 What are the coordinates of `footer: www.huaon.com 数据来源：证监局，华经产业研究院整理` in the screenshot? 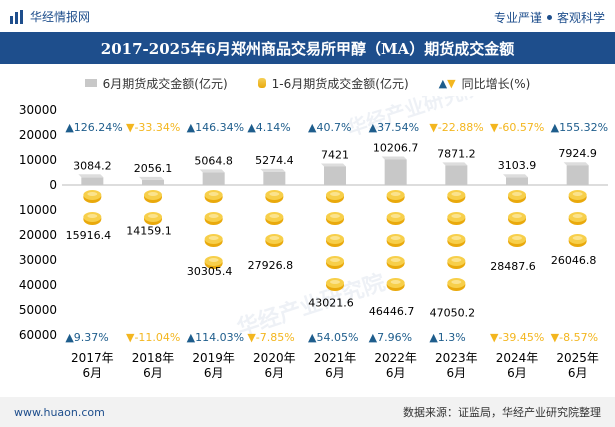 It's located at (307, 412).